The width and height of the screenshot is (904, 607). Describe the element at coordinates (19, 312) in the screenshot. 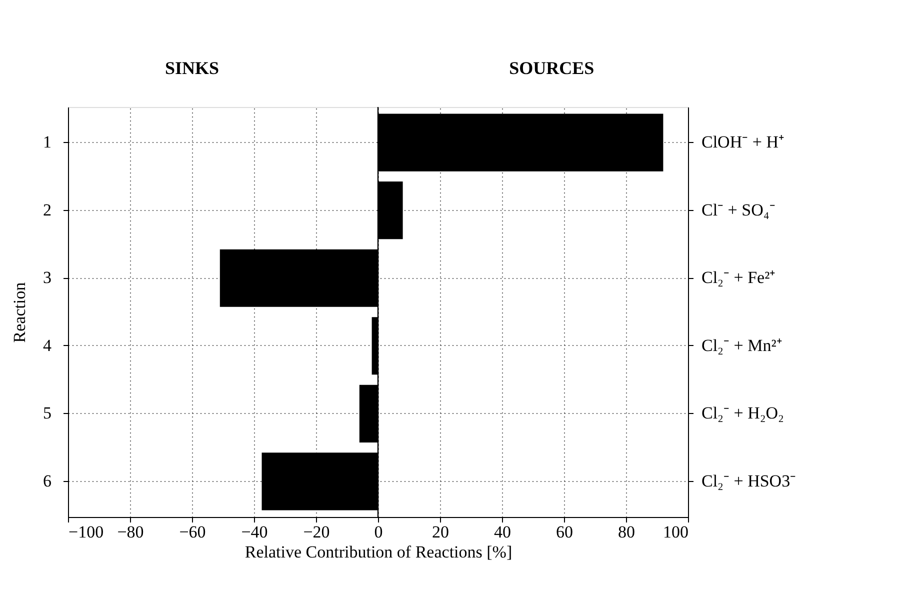

I see `y-axis-title: Reaction` at that location.